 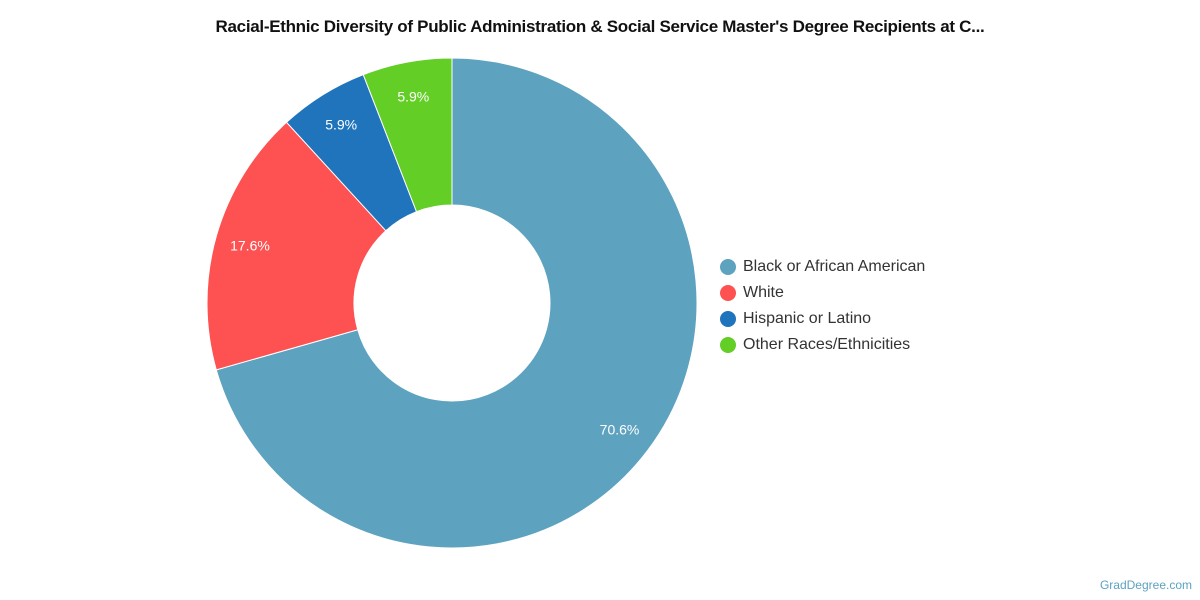 I want to click on slice-other-races-ethnicities, so click(x=407, y=135).